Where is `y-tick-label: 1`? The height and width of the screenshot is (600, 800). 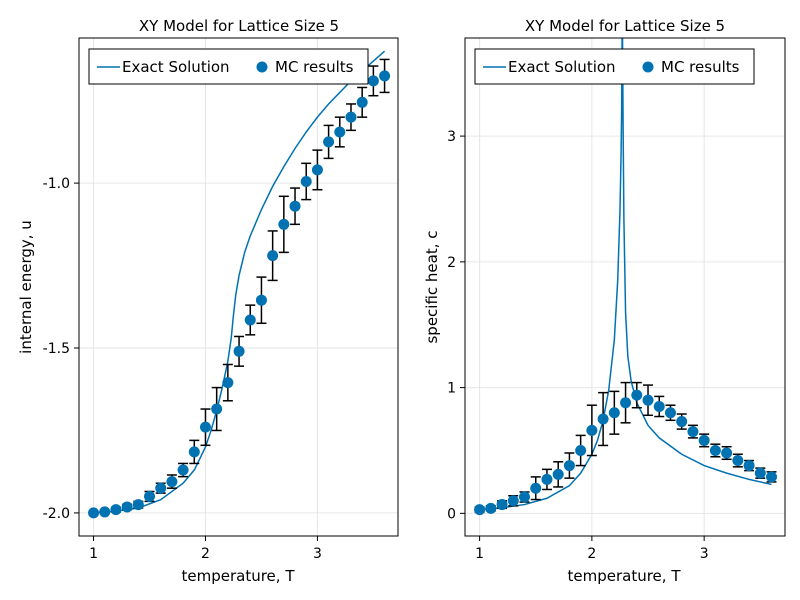
y-tick-label: 1 is located at coordinates (451, 389).